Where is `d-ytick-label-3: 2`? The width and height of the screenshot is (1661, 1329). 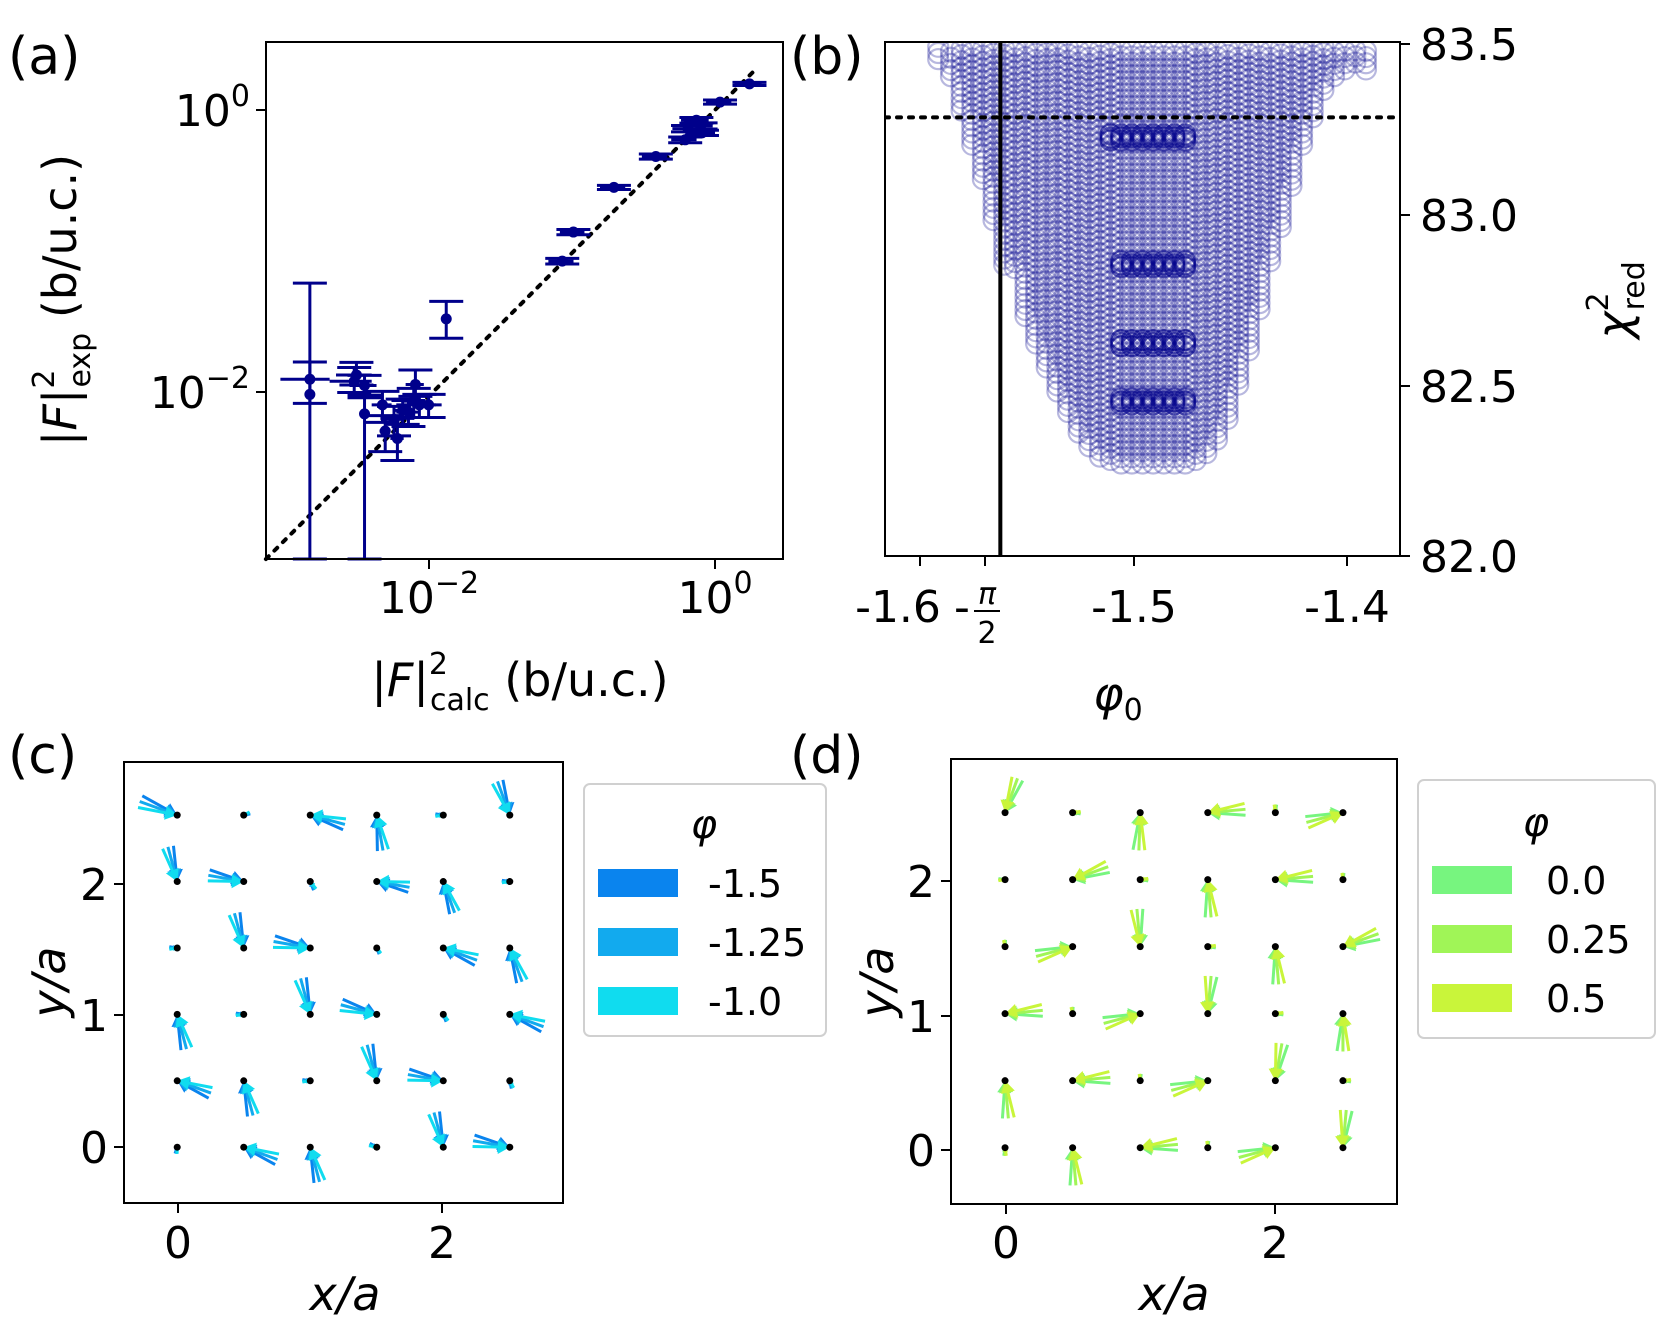
d-ytick-label-3: 2 is located at coordinates (921, 882).